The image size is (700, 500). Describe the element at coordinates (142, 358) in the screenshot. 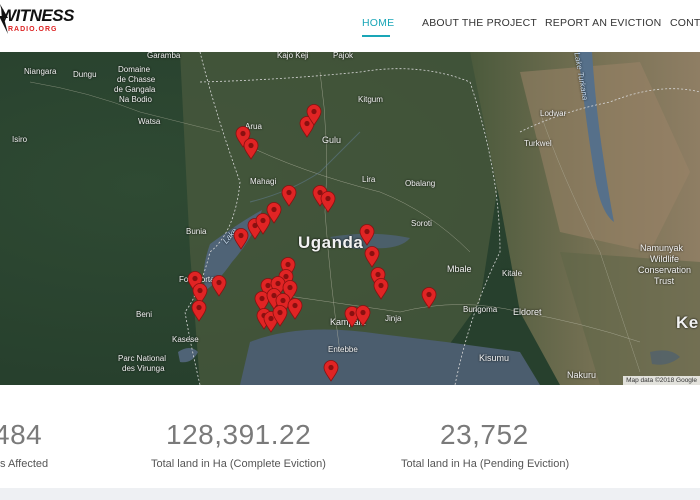

I see `map-label: Parc National` at that location.